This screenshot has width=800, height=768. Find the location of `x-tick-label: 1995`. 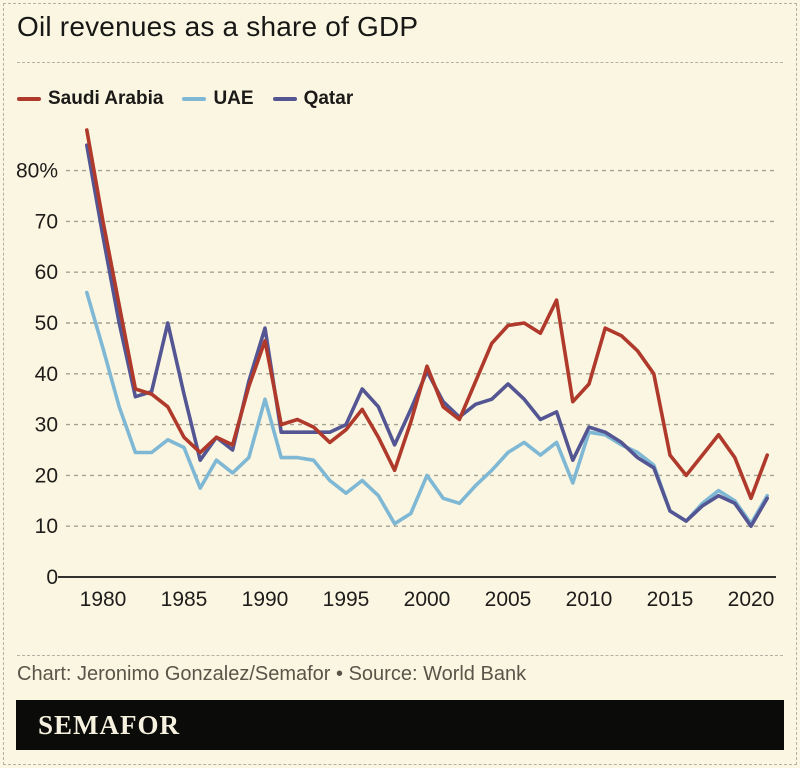

x-tick-label: 1995 is located at coordinates (346, 599).